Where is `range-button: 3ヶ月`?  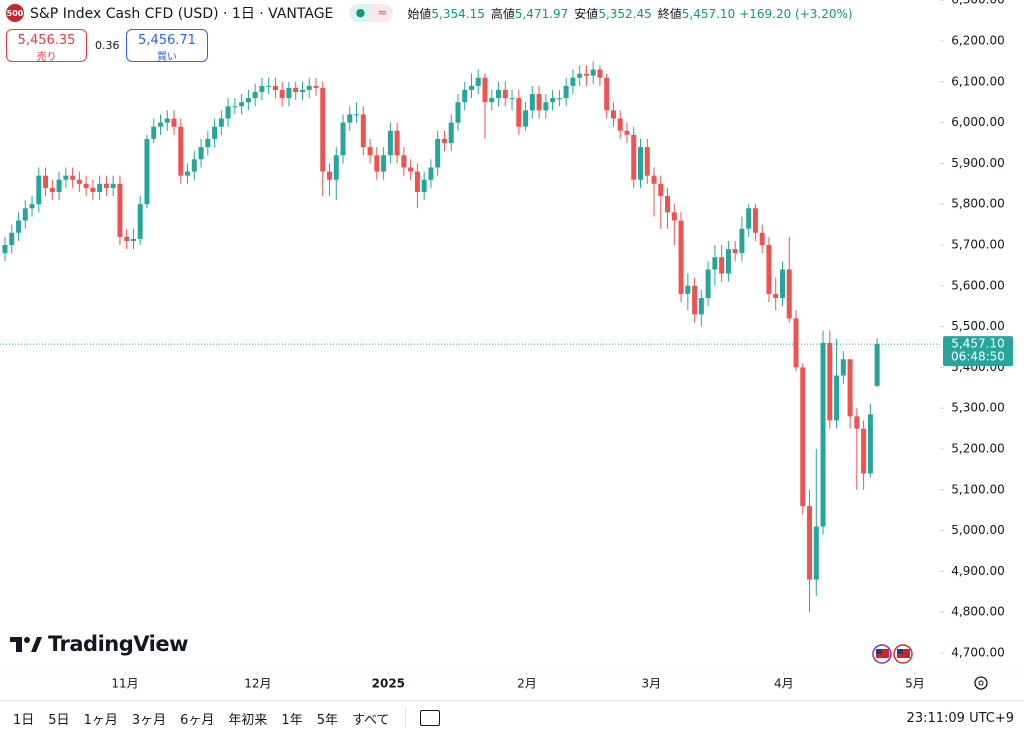
range-button: 3ヶ月 is located at coordinates (149, 720).